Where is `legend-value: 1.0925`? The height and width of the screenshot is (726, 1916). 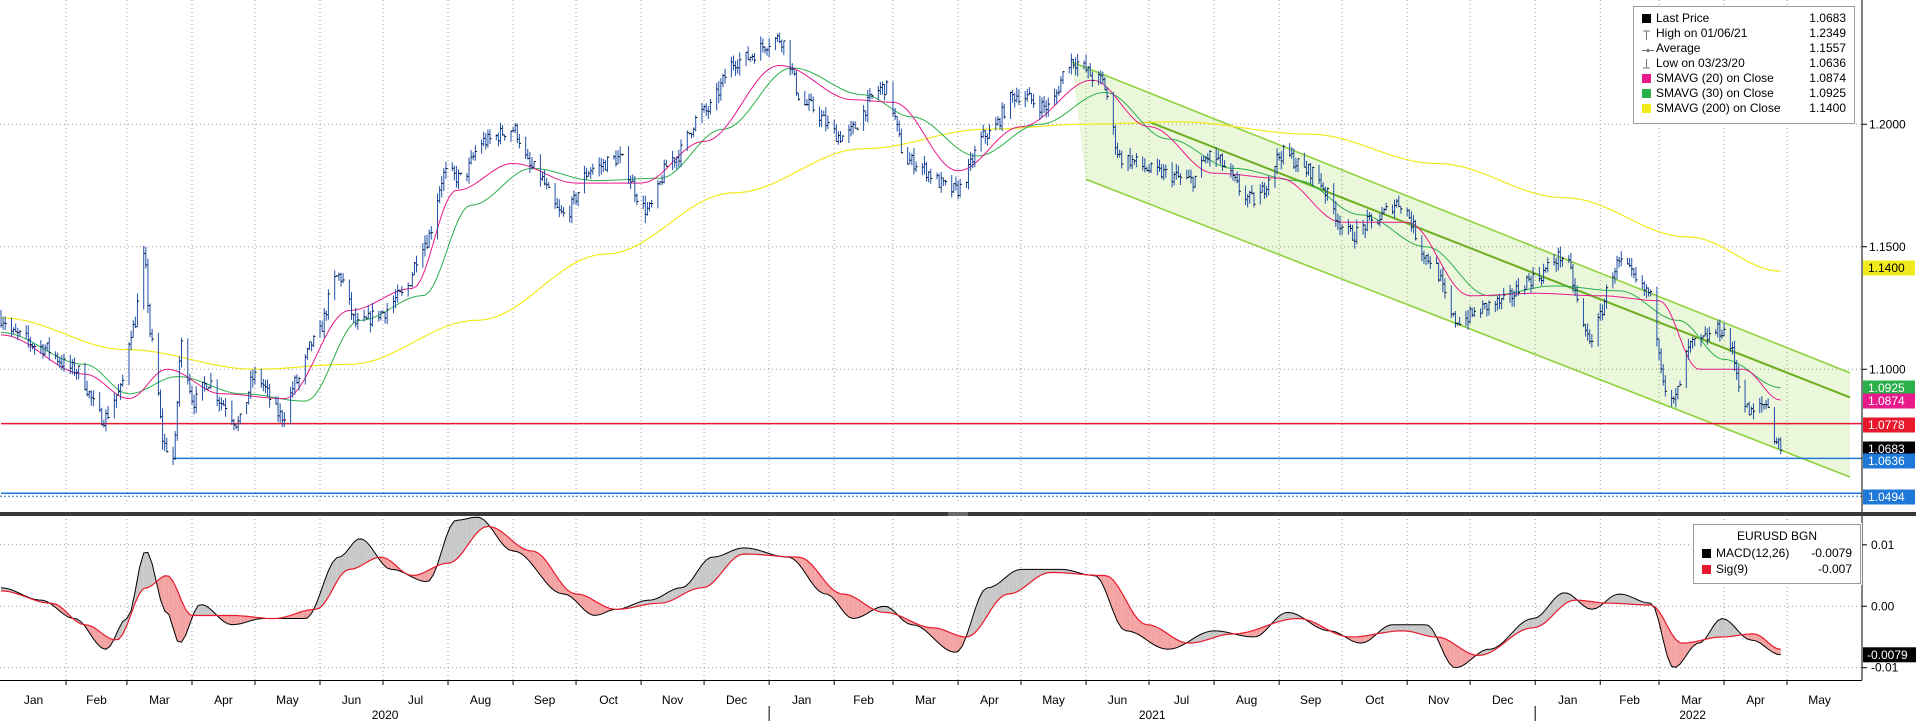 legend-value: 1.0925 is located at coordinates (1827, 93).